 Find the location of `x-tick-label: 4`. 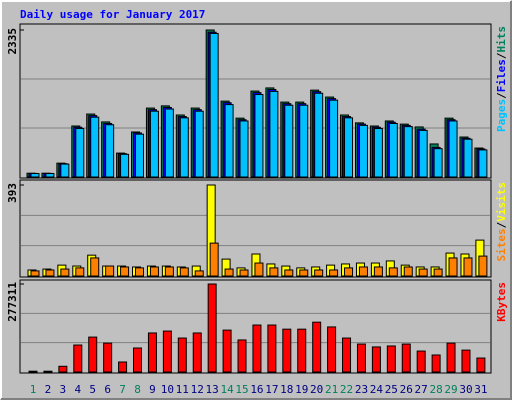

x-tick-label: 4 is located at coordinates (77, 389).